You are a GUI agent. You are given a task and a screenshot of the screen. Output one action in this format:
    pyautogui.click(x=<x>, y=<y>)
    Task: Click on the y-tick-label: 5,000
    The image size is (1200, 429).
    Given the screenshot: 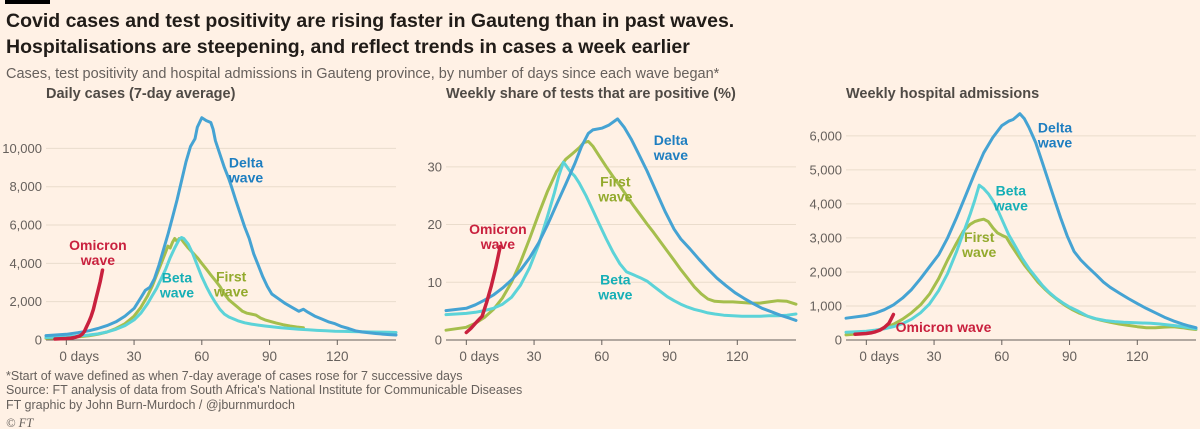 What is the action you would take?
    pyautogui.click(x=825, y=169)
    